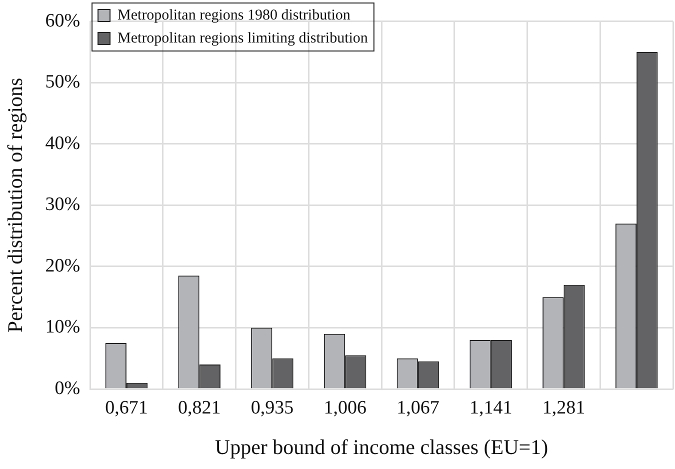  What do you see at coordinates (62, 205) in the screenshot?
I see `y-tick-label: 30%` at bounding box center [62, 205].